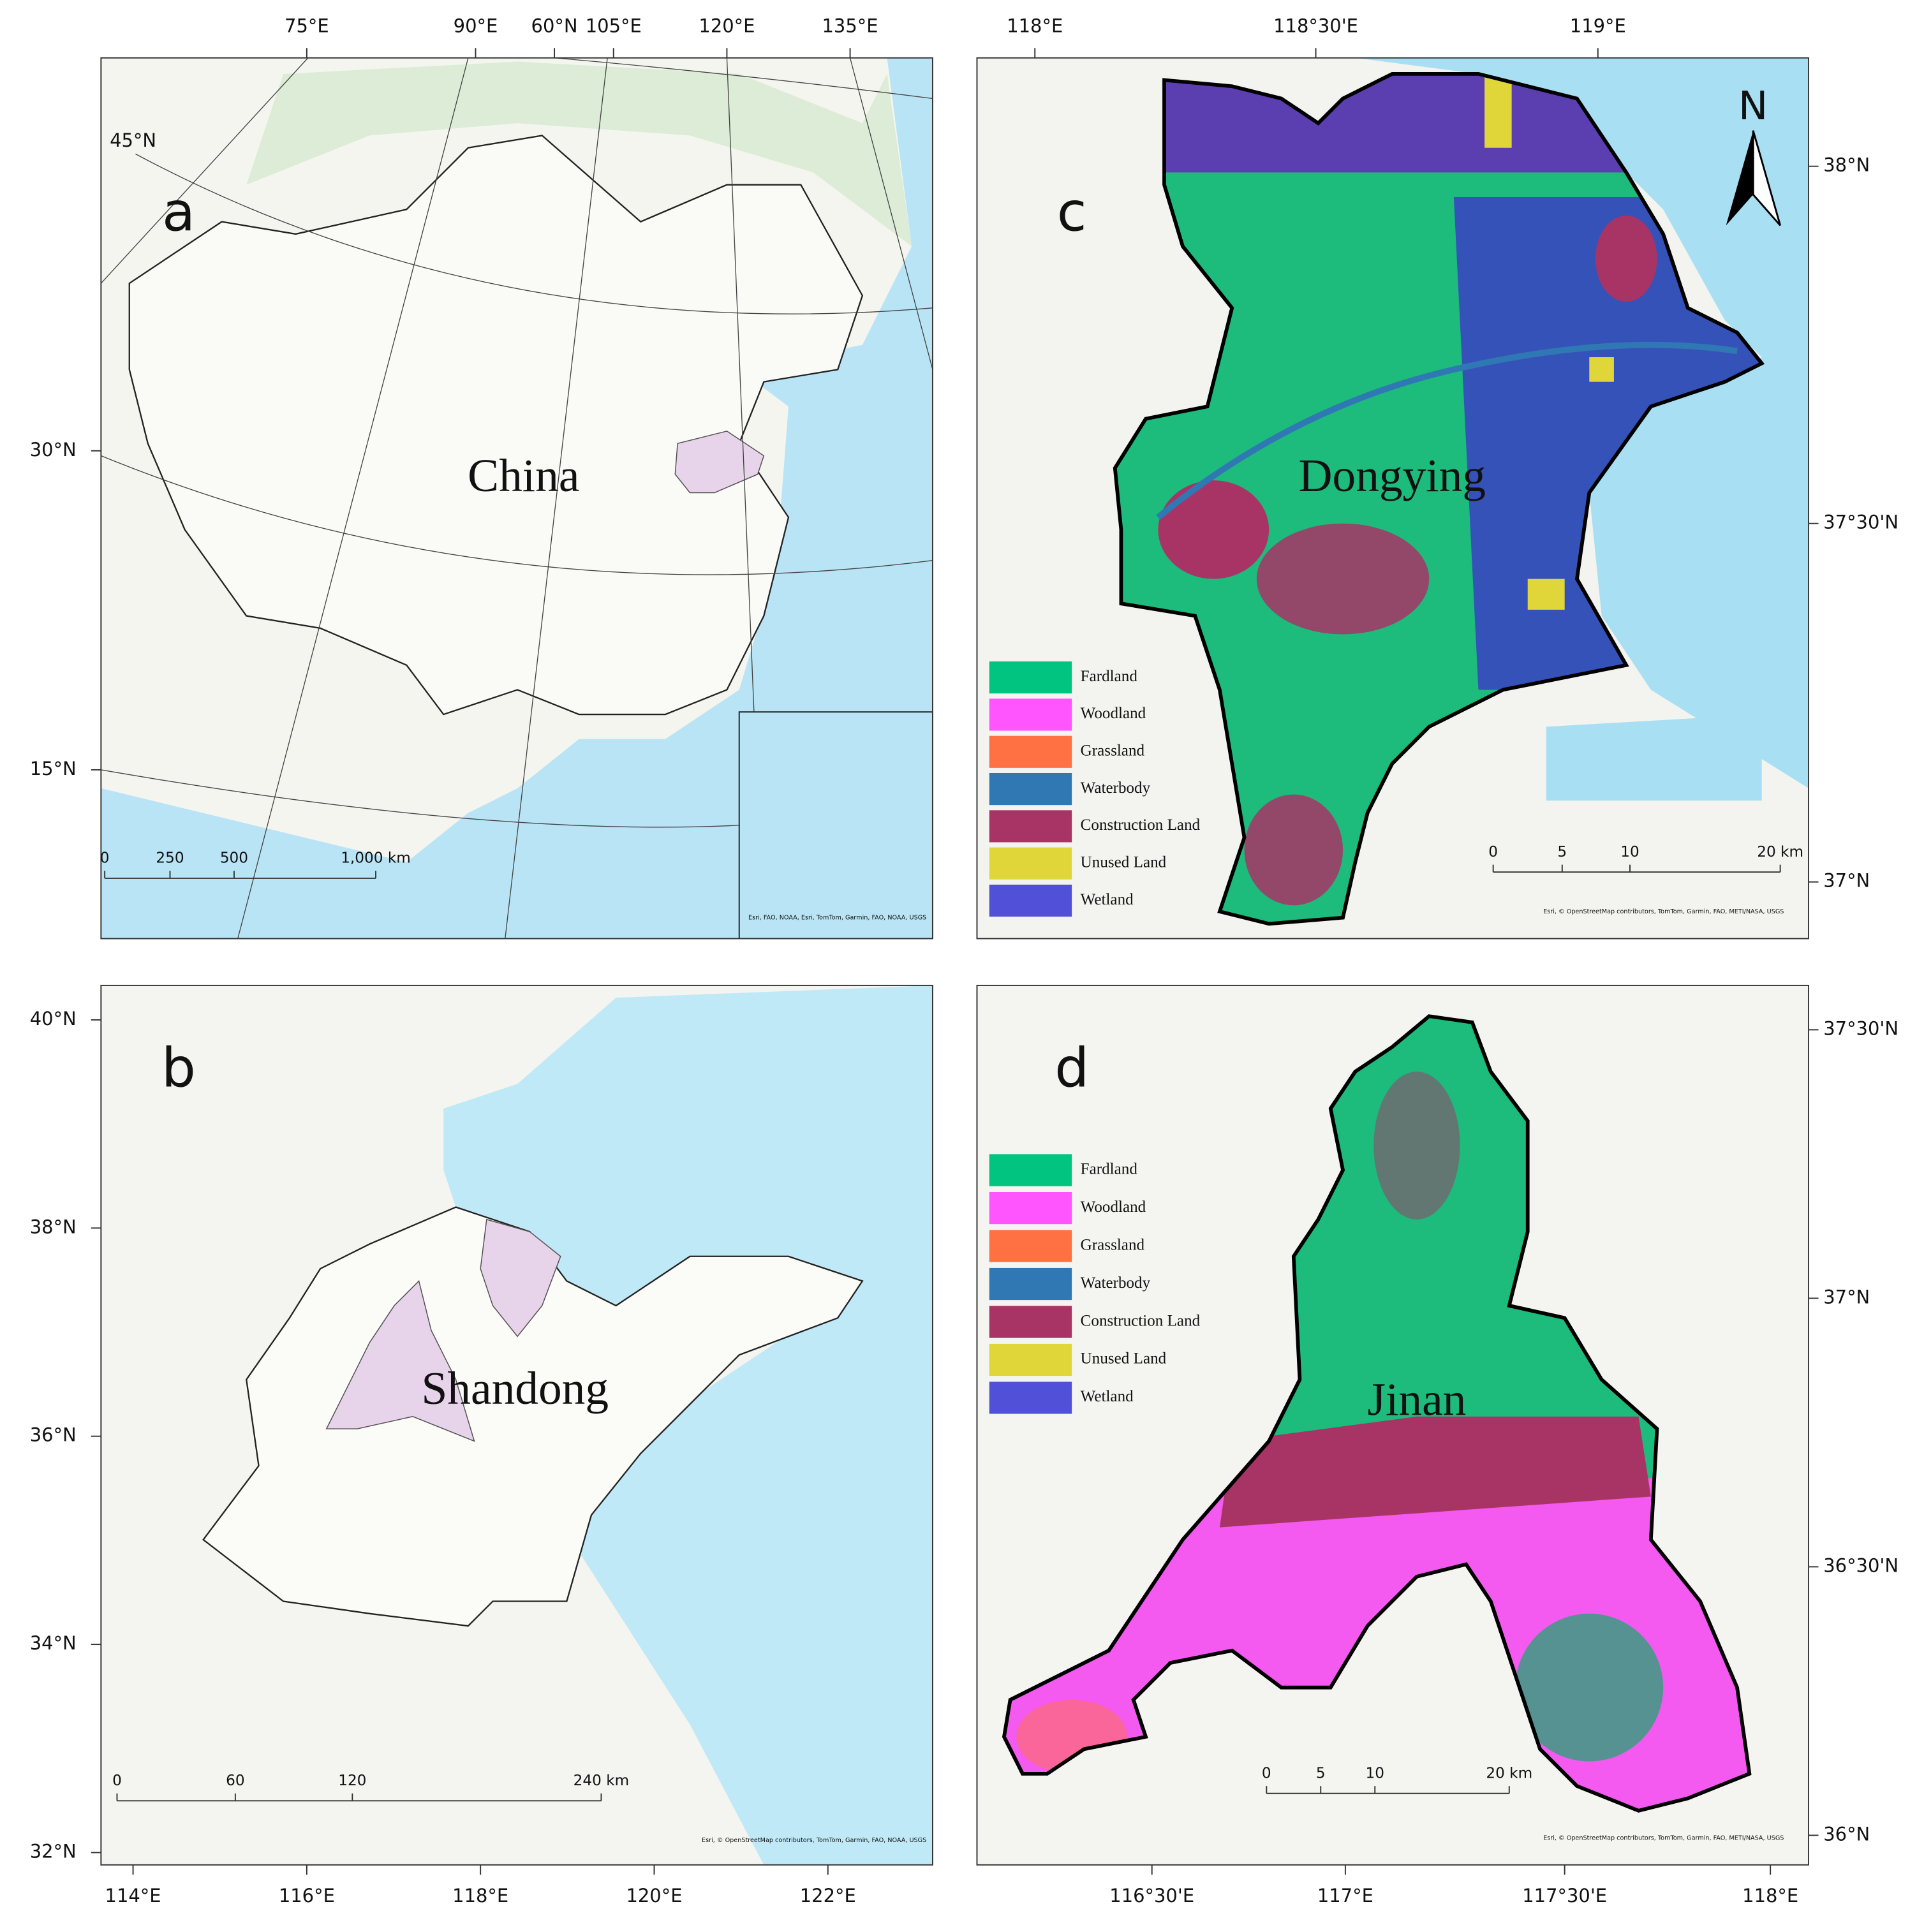 The height and width of the screenshot is (1932, 1917). I want to click on graticule-label: 118°30'E, so click(1315, 25).